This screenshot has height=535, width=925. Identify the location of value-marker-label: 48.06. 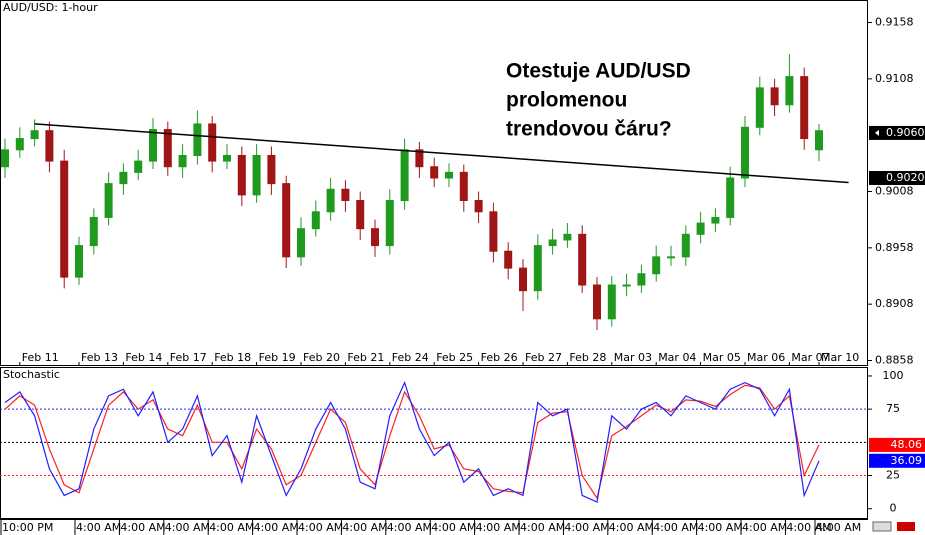
(907, 444).